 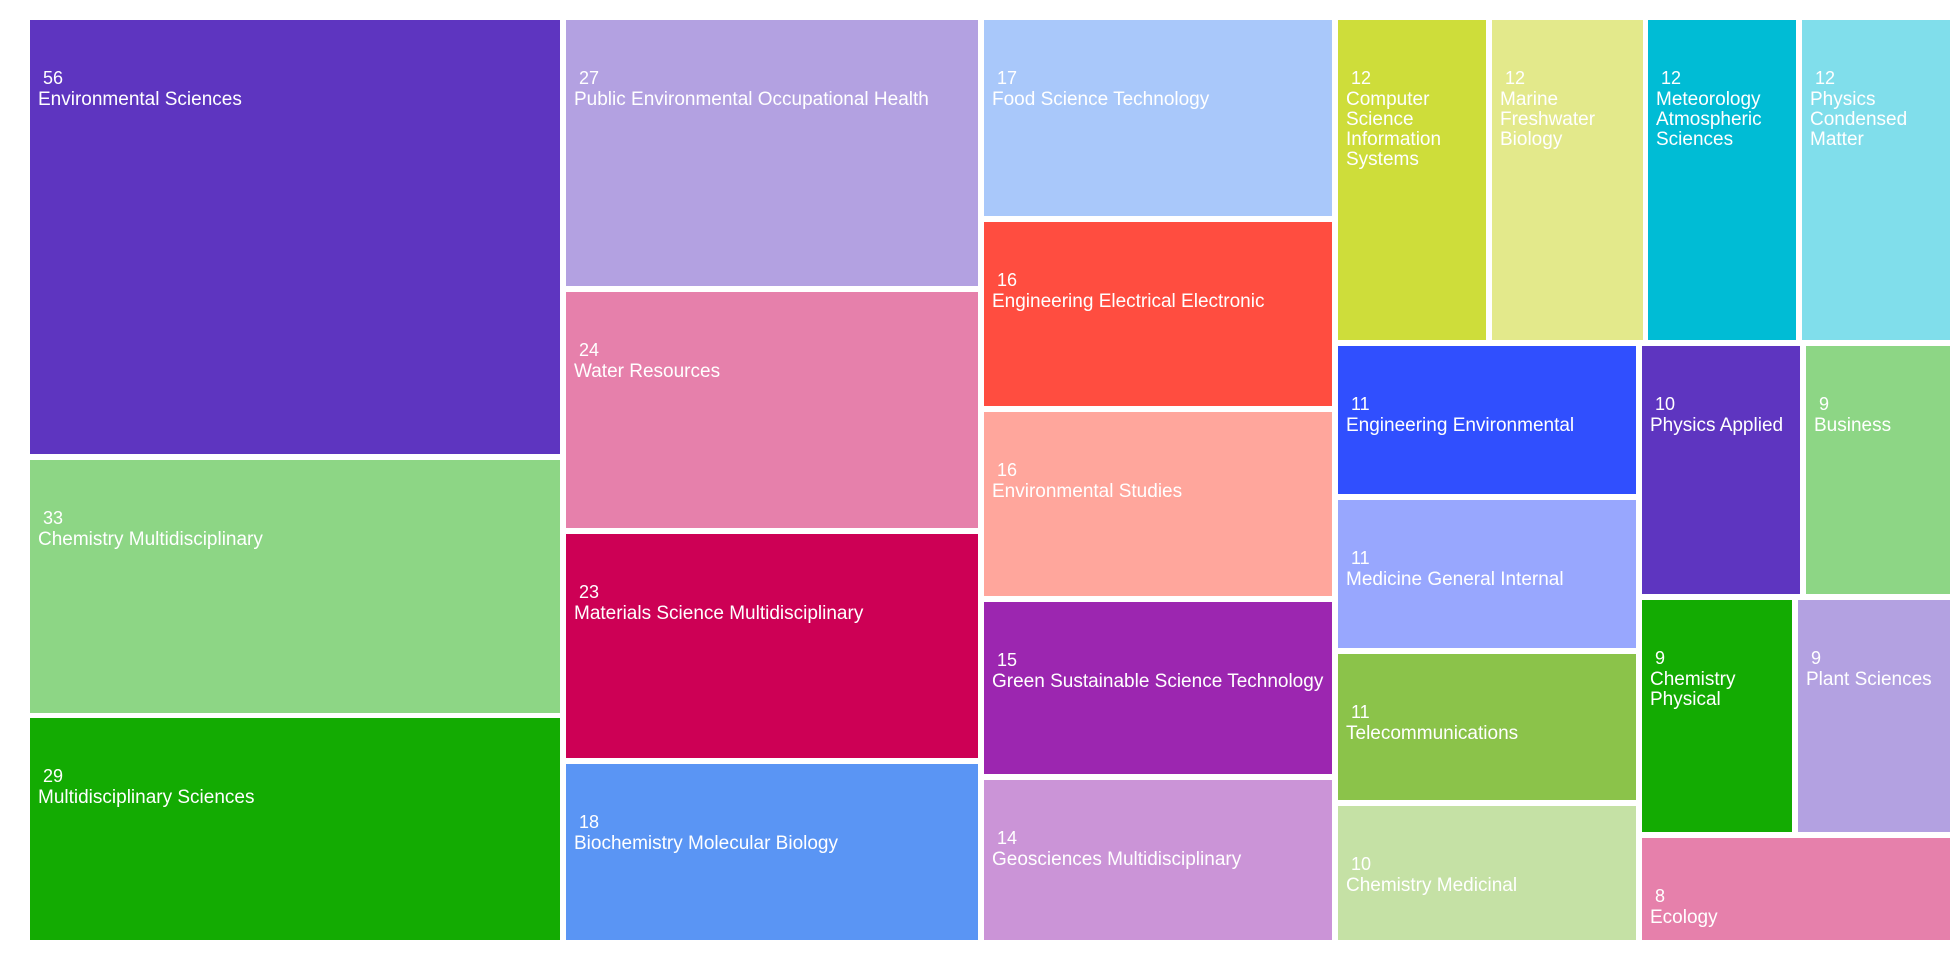 What do you see at coordinates (146, 797) in the screenshot?
I see `treemap-cell-label: Multidisciplinary Sciences` at bounding box center [146, 797].